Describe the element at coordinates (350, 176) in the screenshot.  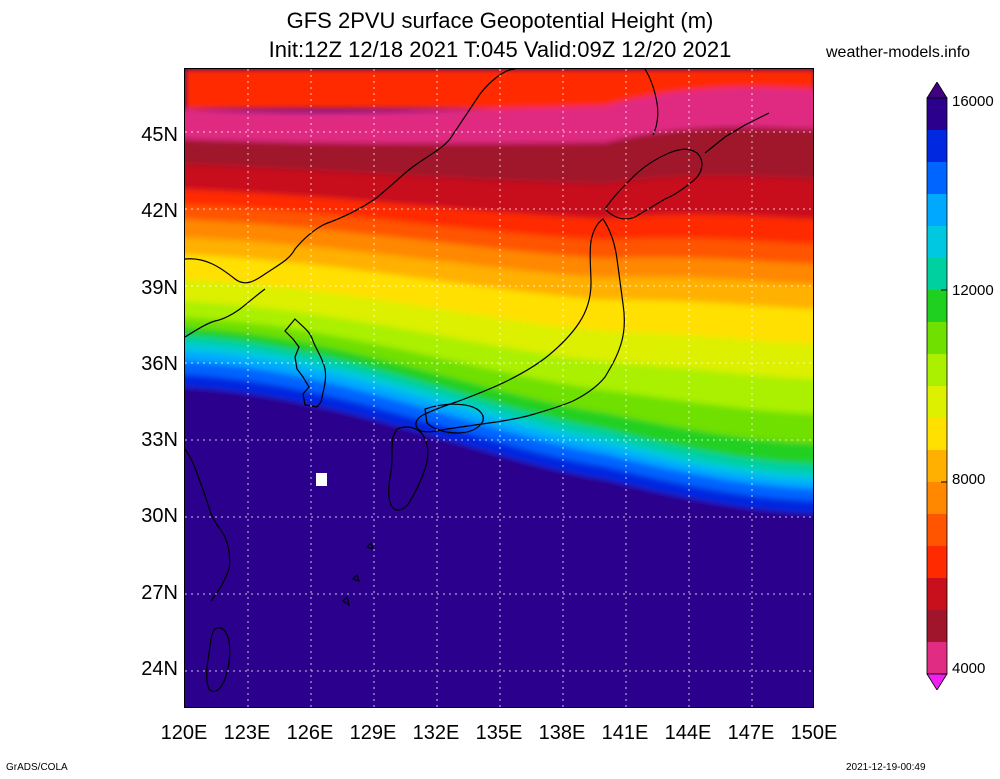
I see `mainland-coast` at that location.